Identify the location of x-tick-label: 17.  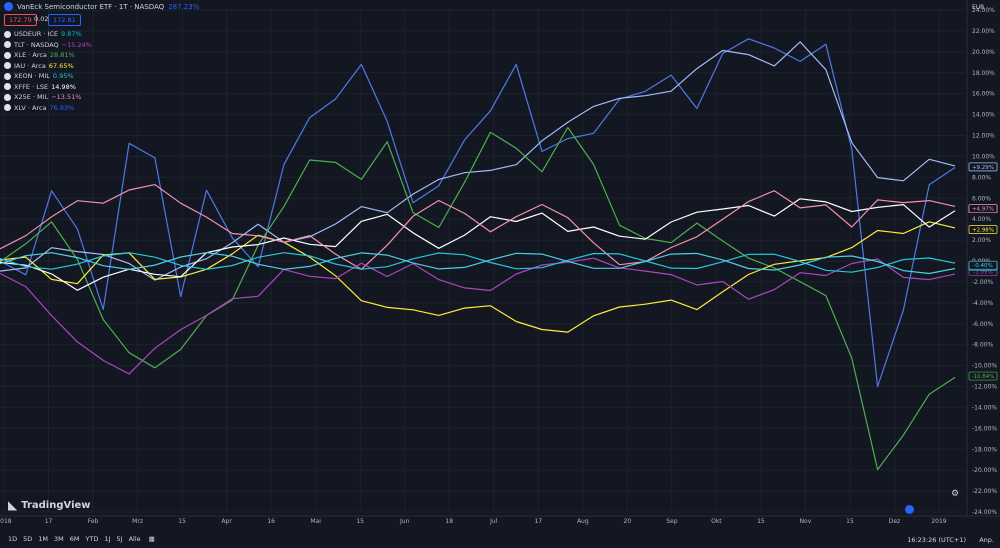
(538, 521).